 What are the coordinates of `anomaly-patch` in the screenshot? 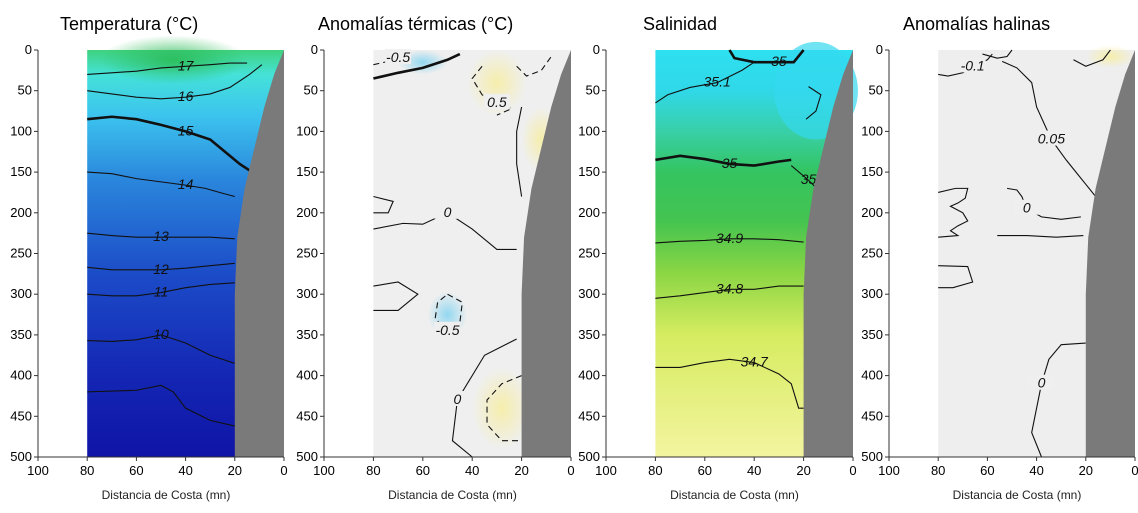 It's located at (502, 408).